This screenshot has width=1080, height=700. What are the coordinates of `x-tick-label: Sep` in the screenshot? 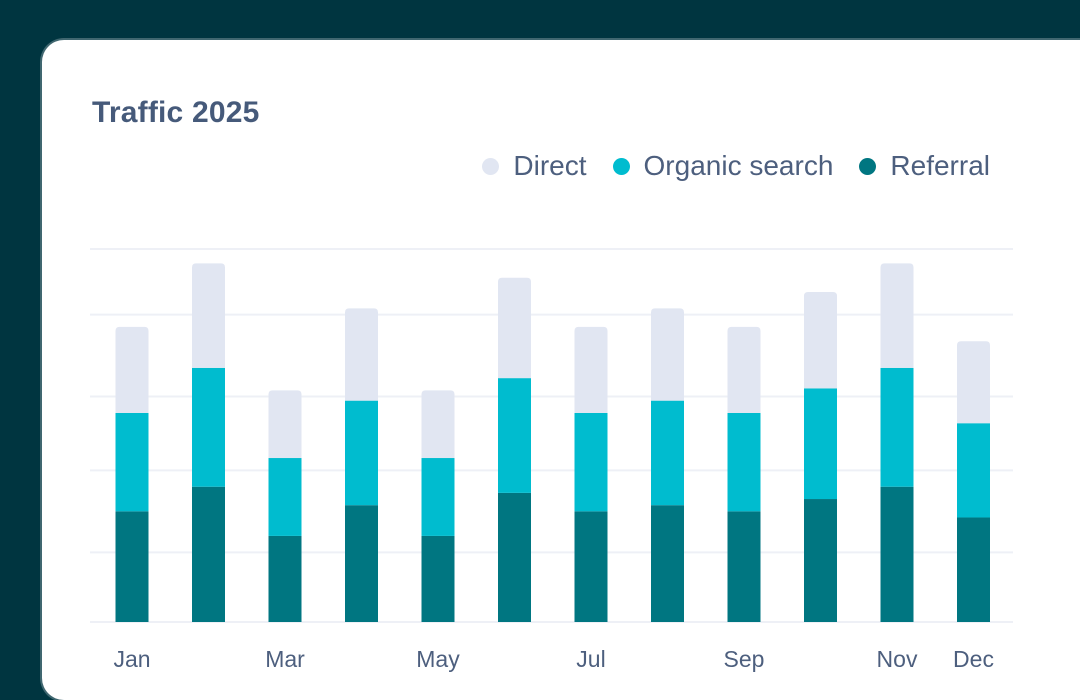 It's located at (744, 659).